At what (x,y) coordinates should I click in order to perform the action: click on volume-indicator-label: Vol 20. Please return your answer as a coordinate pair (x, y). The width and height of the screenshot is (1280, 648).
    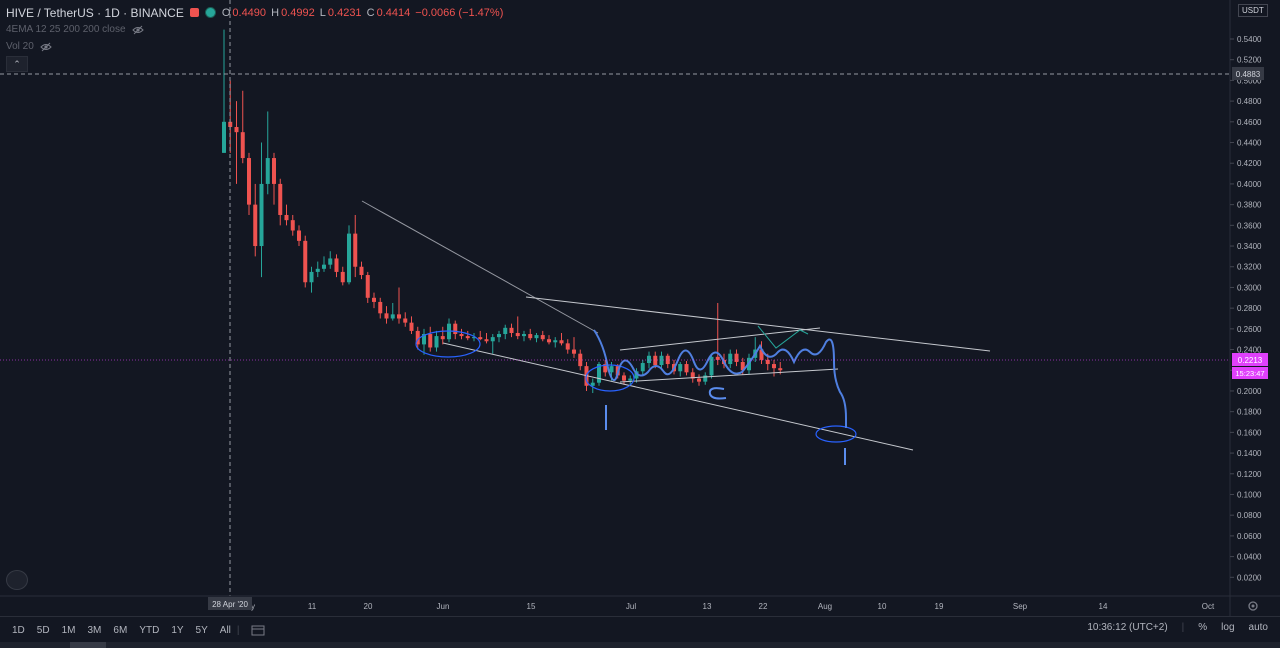
    Looking at the image, I should click on (20, 46).